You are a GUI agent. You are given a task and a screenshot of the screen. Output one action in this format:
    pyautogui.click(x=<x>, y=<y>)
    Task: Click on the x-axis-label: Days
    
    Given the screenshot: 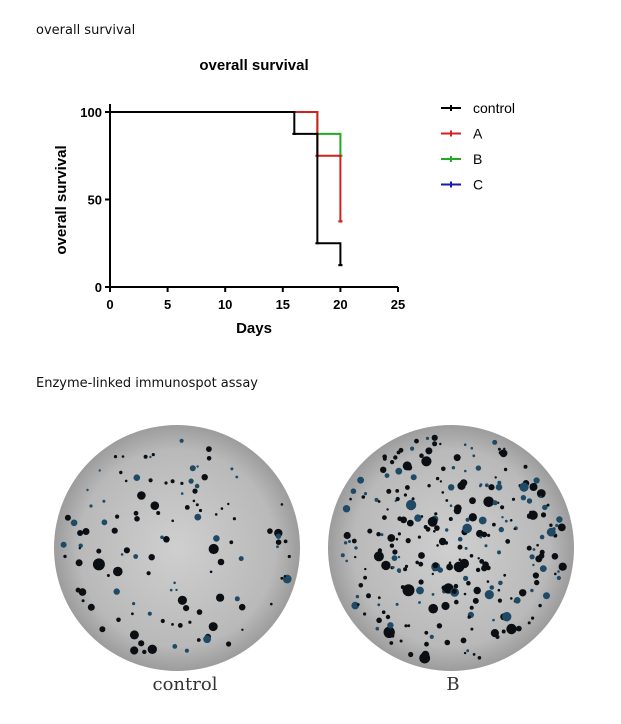 What is the action you would take?
    pyautogui.click(x=254, y=328)
    